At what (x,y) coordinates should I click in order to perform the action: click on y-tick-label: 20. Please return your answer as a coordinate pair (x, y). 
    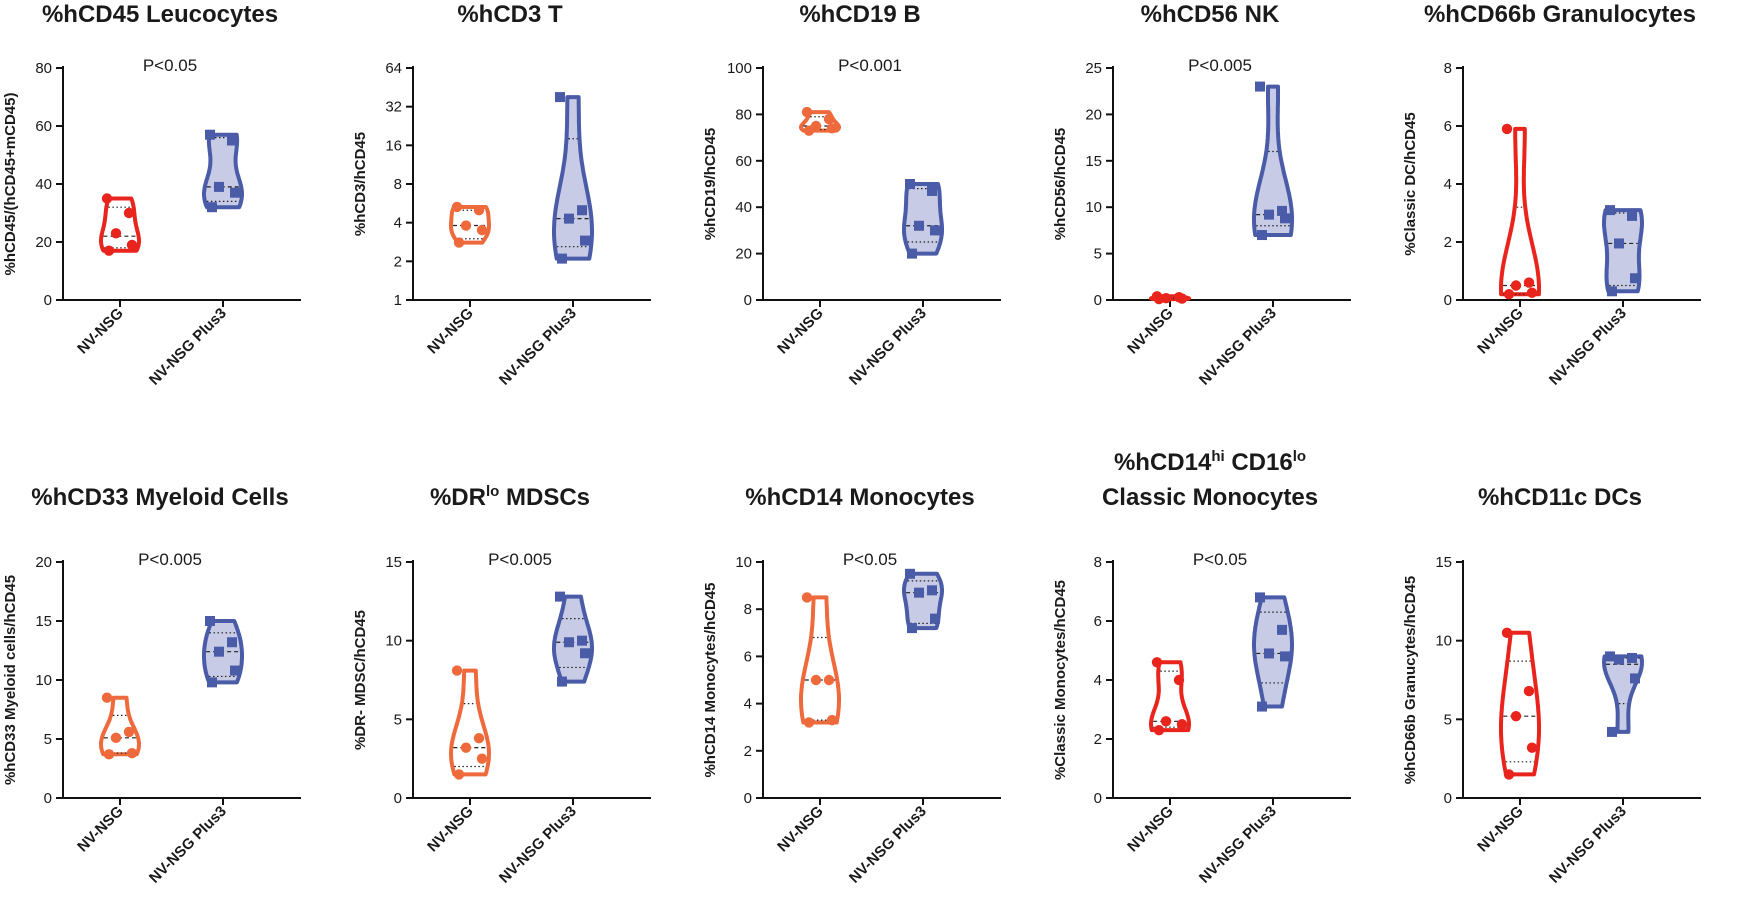
    Looking at the image, I should click on (43, 242).